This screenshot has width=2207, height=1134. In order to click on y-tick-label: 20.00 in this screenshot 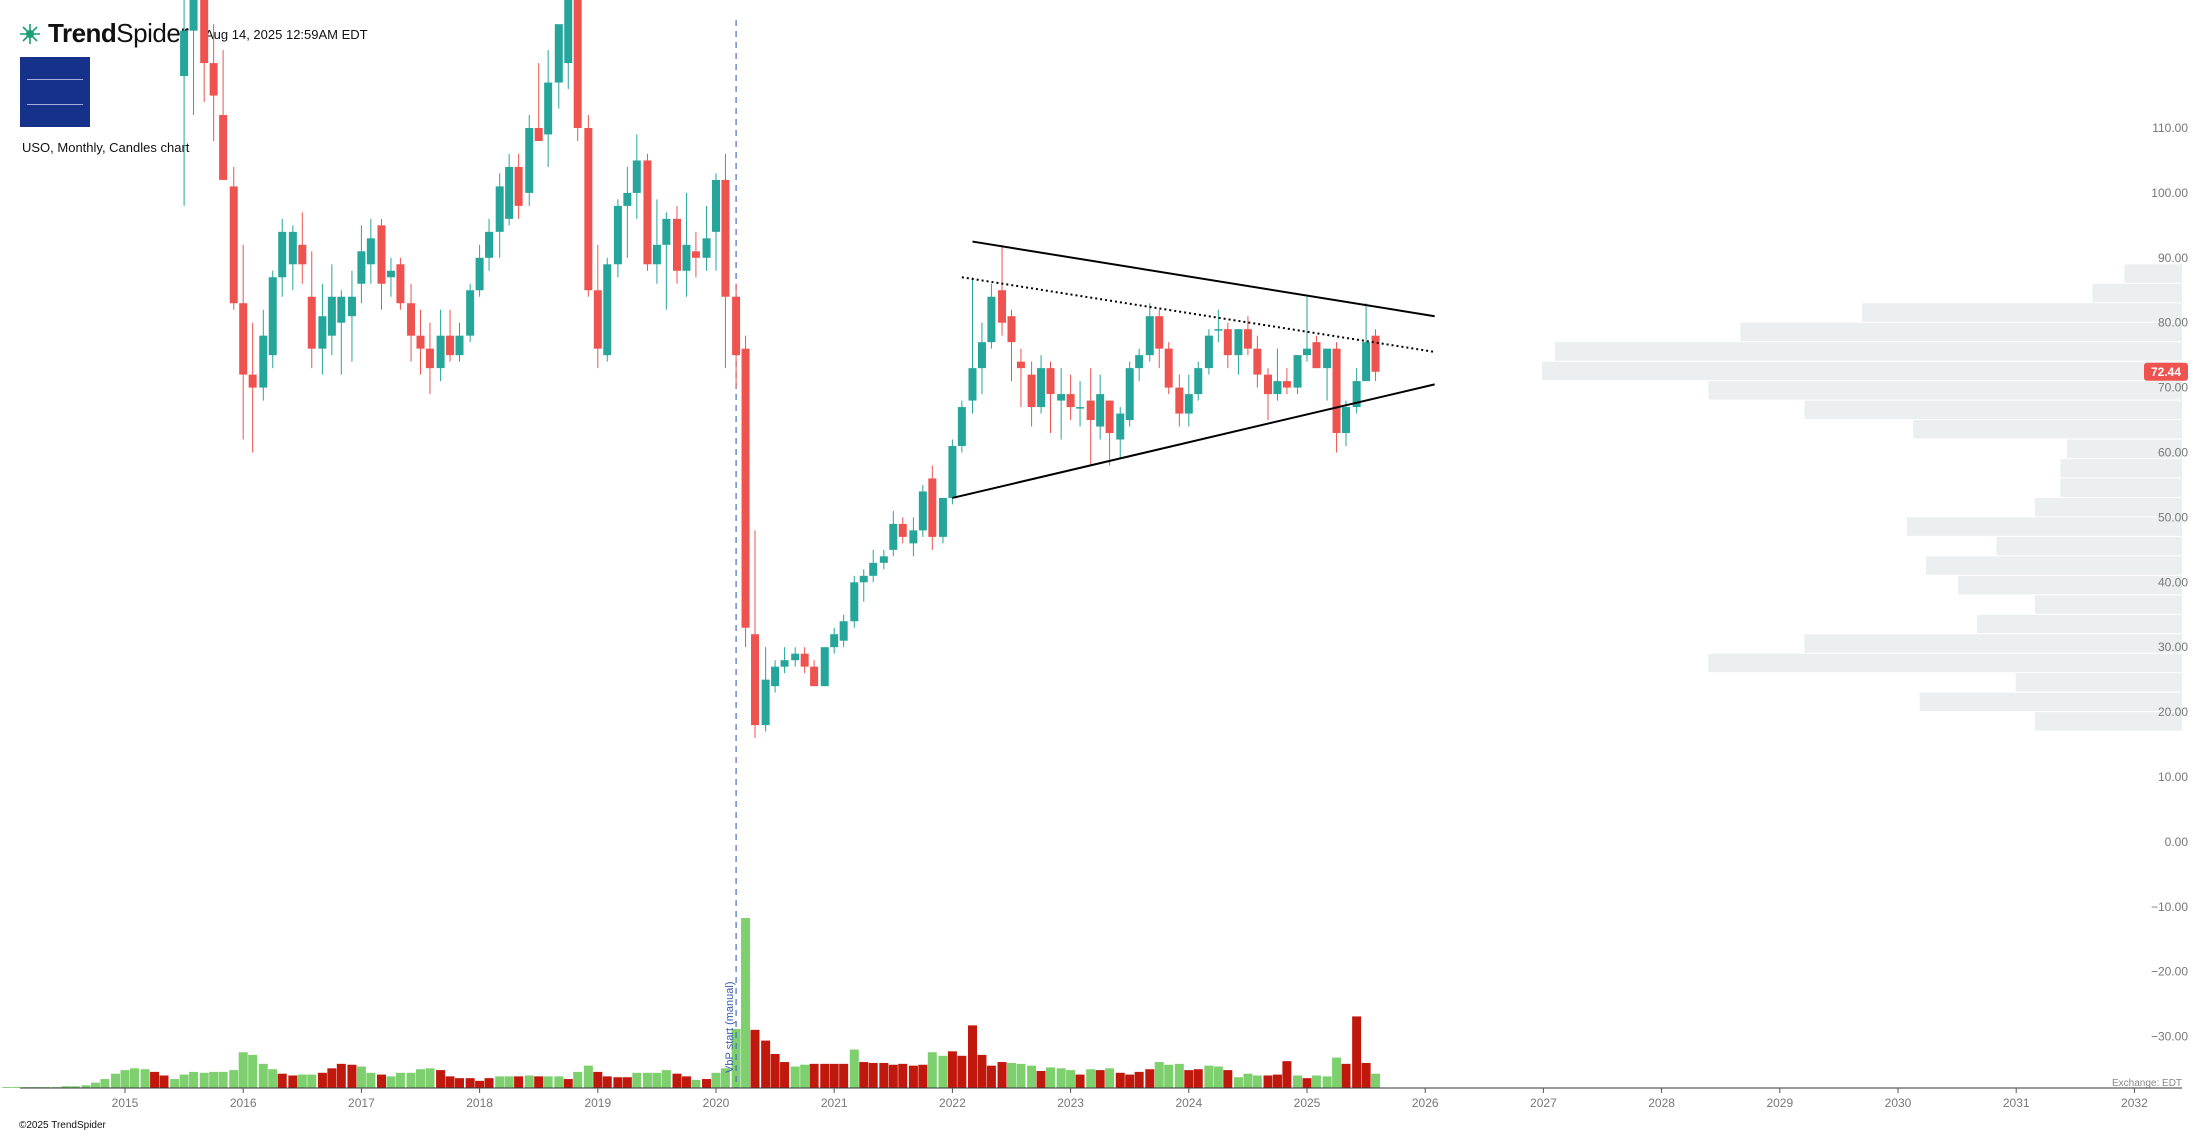, I will do `click(2173, 712)`.